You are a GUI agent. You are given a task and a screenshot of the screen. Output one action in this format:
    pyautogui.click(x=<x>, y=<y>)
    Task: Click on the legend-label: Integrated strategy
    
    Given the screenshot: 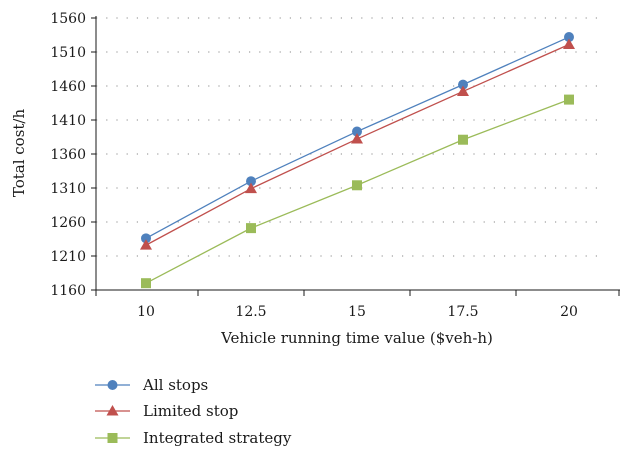 What is the action you would take?
    pyautogui.click(x=217, y=438)
    